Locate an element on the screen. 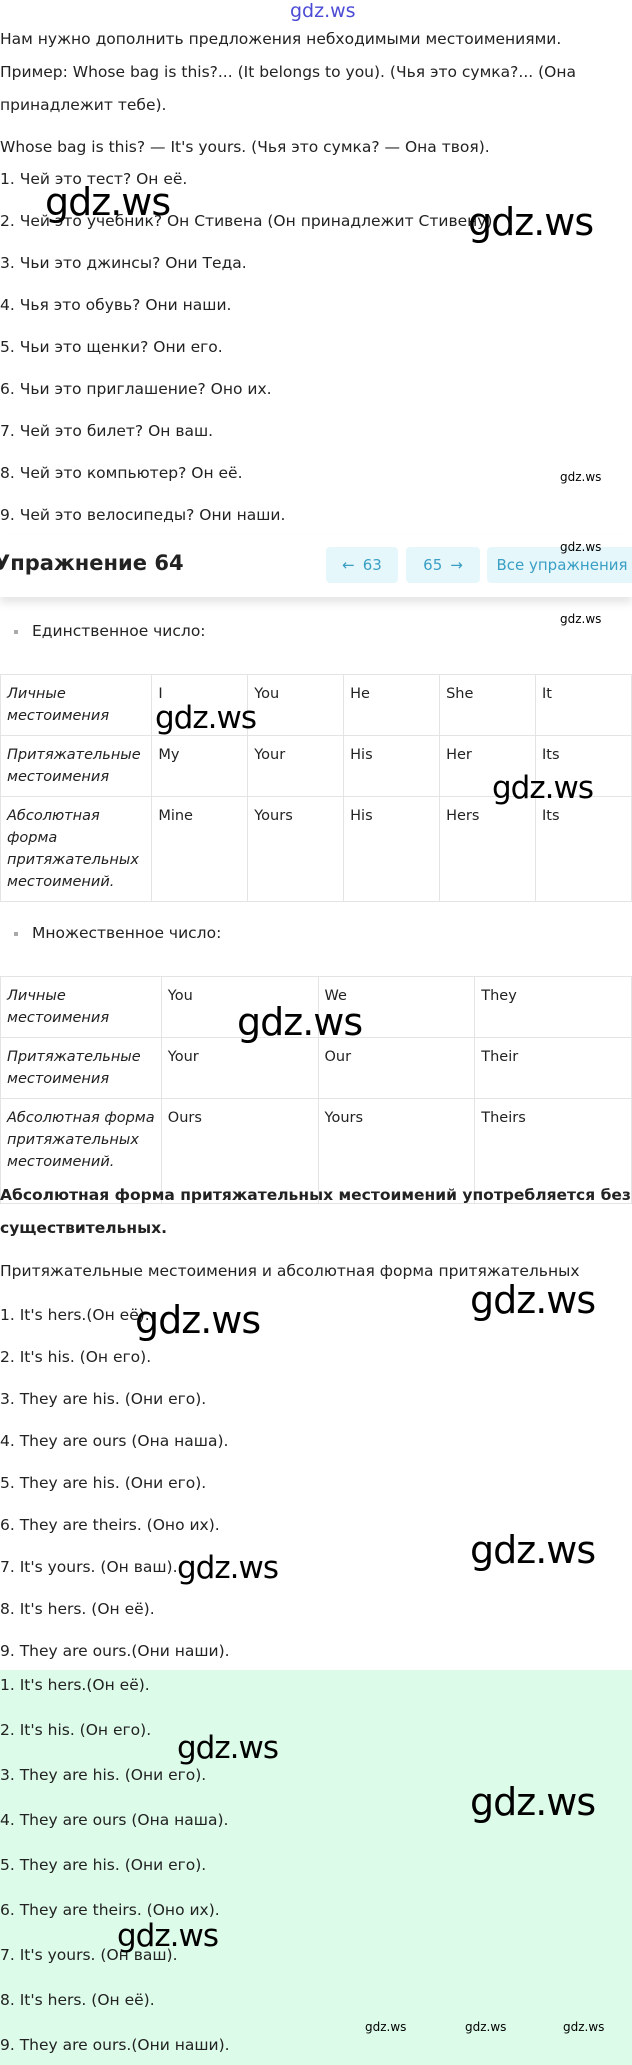  singular-label: Единственное число: is located at coordinates (110, 631).